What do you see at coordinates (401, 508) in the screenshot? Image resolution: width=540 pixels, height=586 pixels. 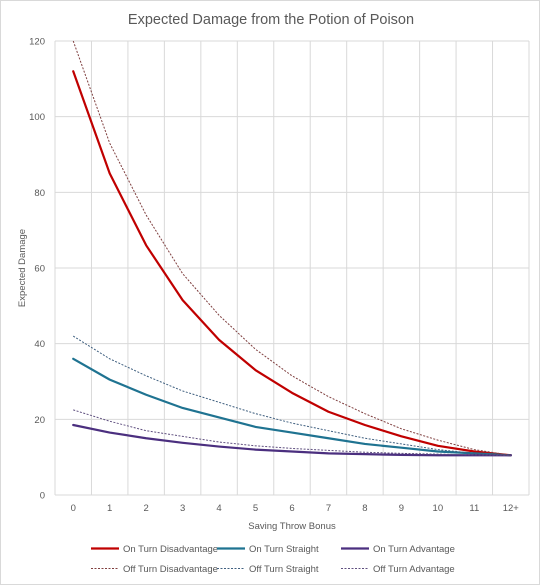 I see `x-tick-label: 9` at bounding box center [401, 508].